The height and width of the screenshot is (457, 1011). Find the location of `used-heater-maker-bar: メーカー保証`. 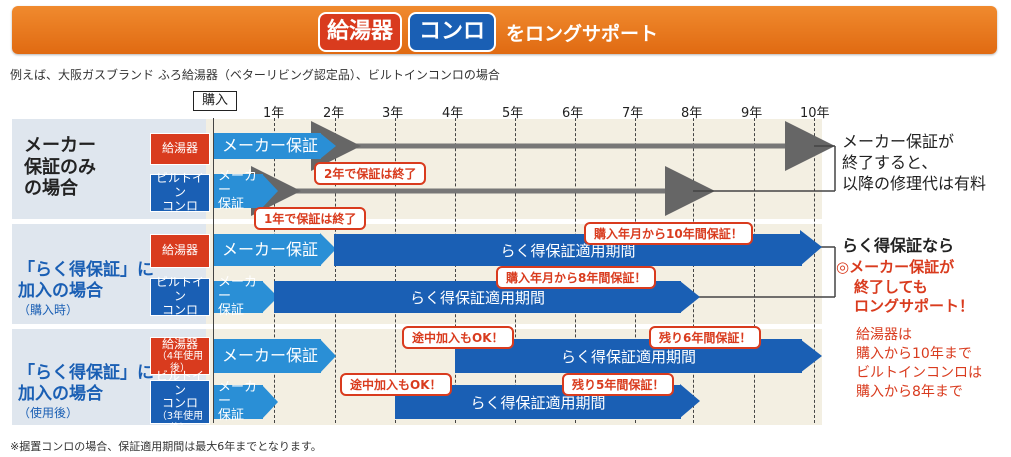

used-heater-maker-bar: メーカー保証 is located at coordinates (267, 356).